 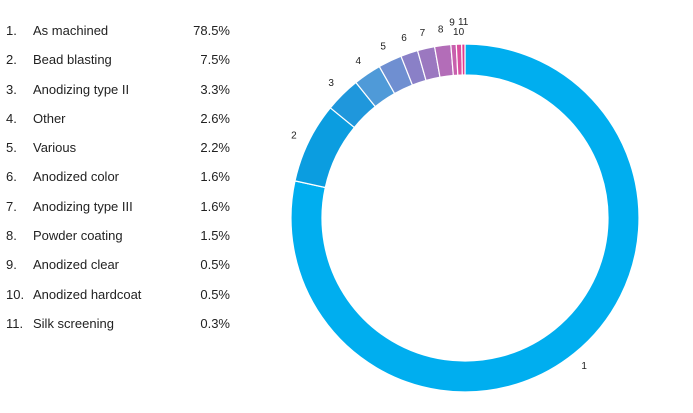 What do you see at coordinates (120, 147) in the screenshot?
I see `legend-row: 5. Various 2.2%` at bounding box center [120, 147].